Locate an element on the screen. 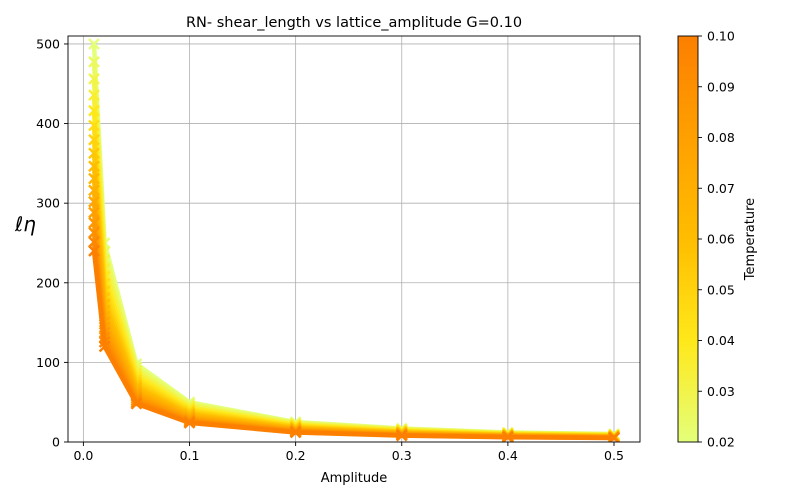 This screenshot has height=500, width=800. colorbar-tick-label-2: 0.04 is located at coordinates (721, 340).